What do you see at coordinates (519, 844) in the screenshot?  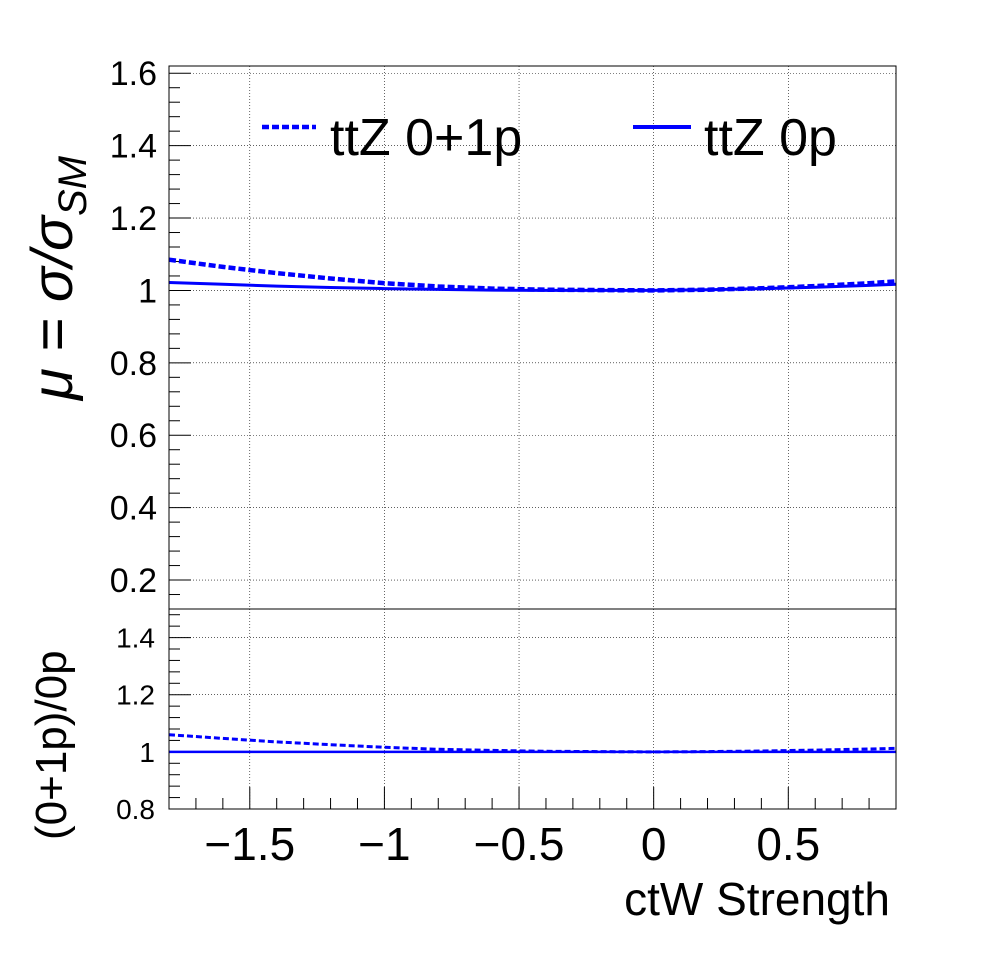 I see `x-tick-label: −0.5` at bounding box center [519, 844].